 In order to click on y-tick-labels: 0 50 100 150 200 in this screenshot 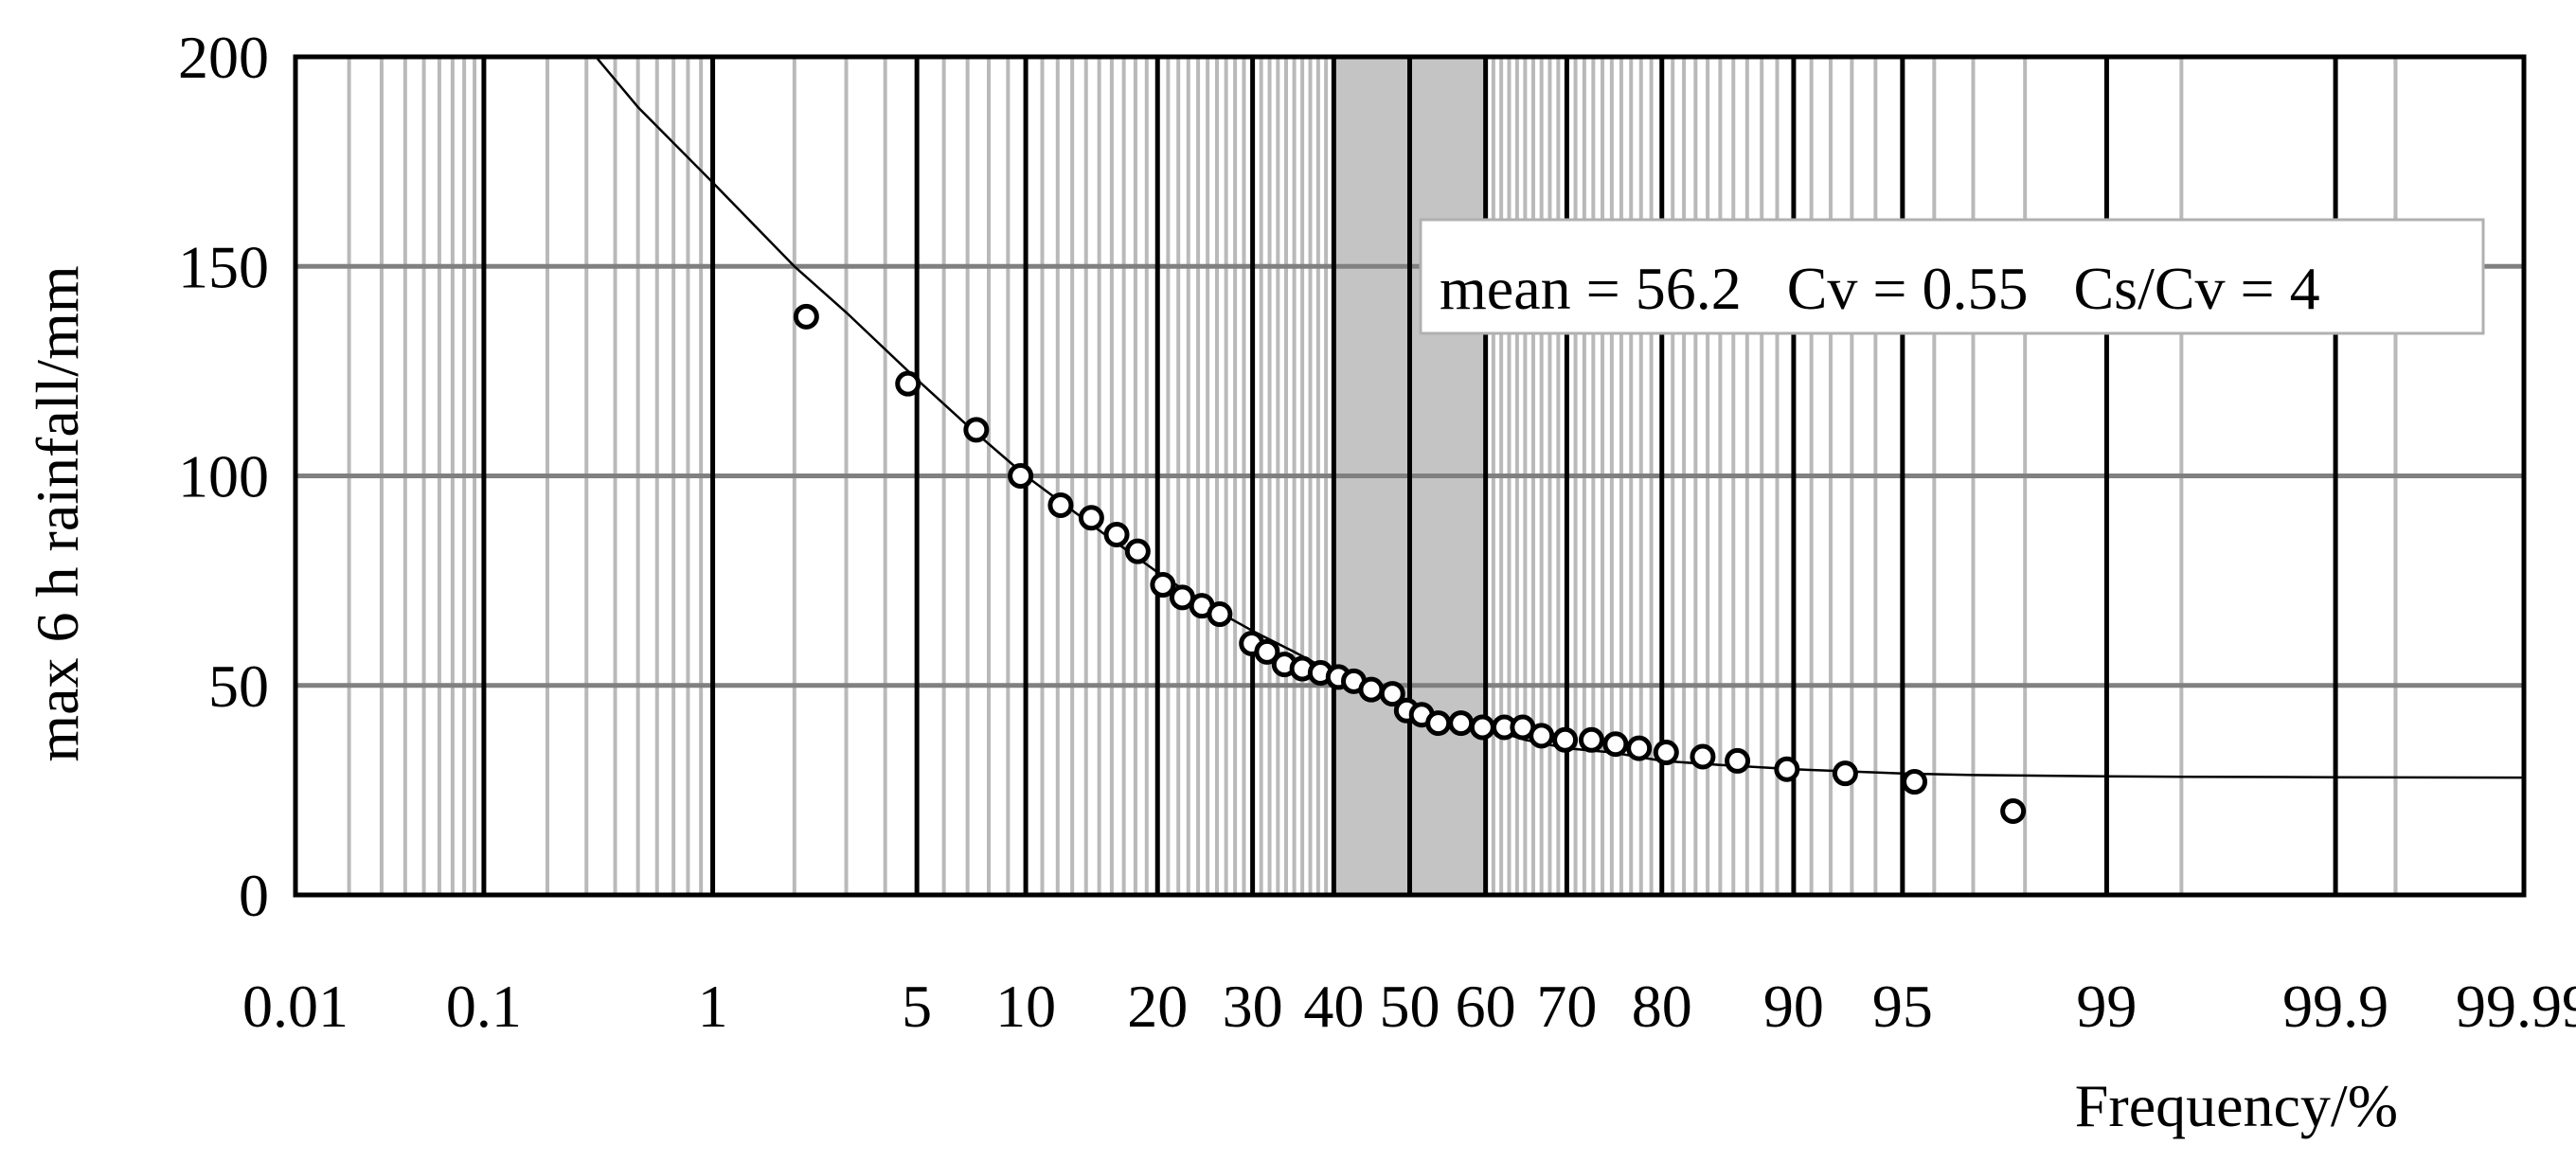, I will do `click(223, 477)`.